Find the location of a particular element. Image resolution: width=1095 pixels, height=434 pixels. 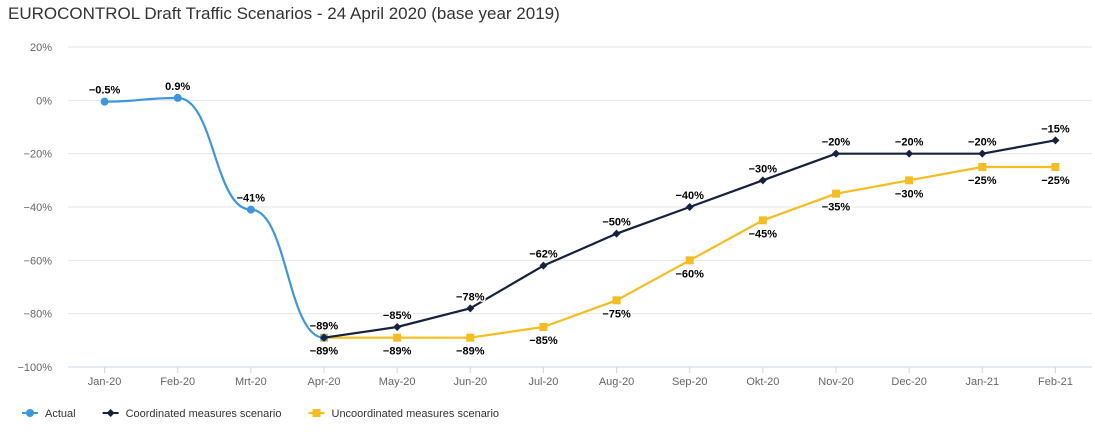

series-line is located at coordinates (214, 217).